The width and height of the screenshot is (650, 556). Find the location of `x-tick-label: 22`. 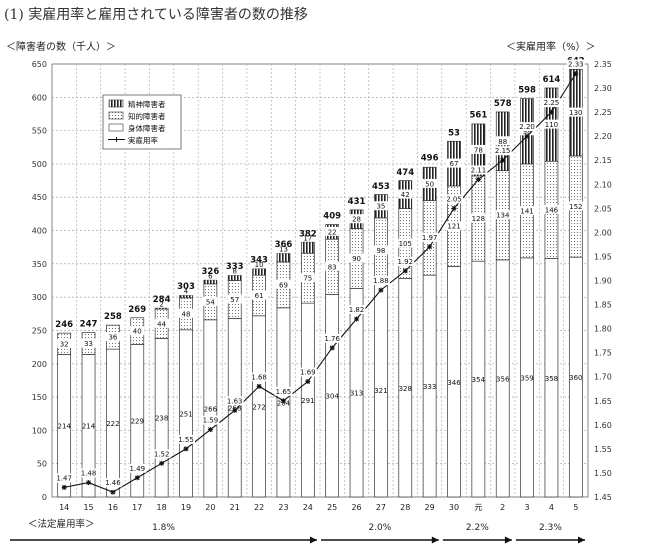

x-tick-label: 22 is located at coordinates (259, 507).